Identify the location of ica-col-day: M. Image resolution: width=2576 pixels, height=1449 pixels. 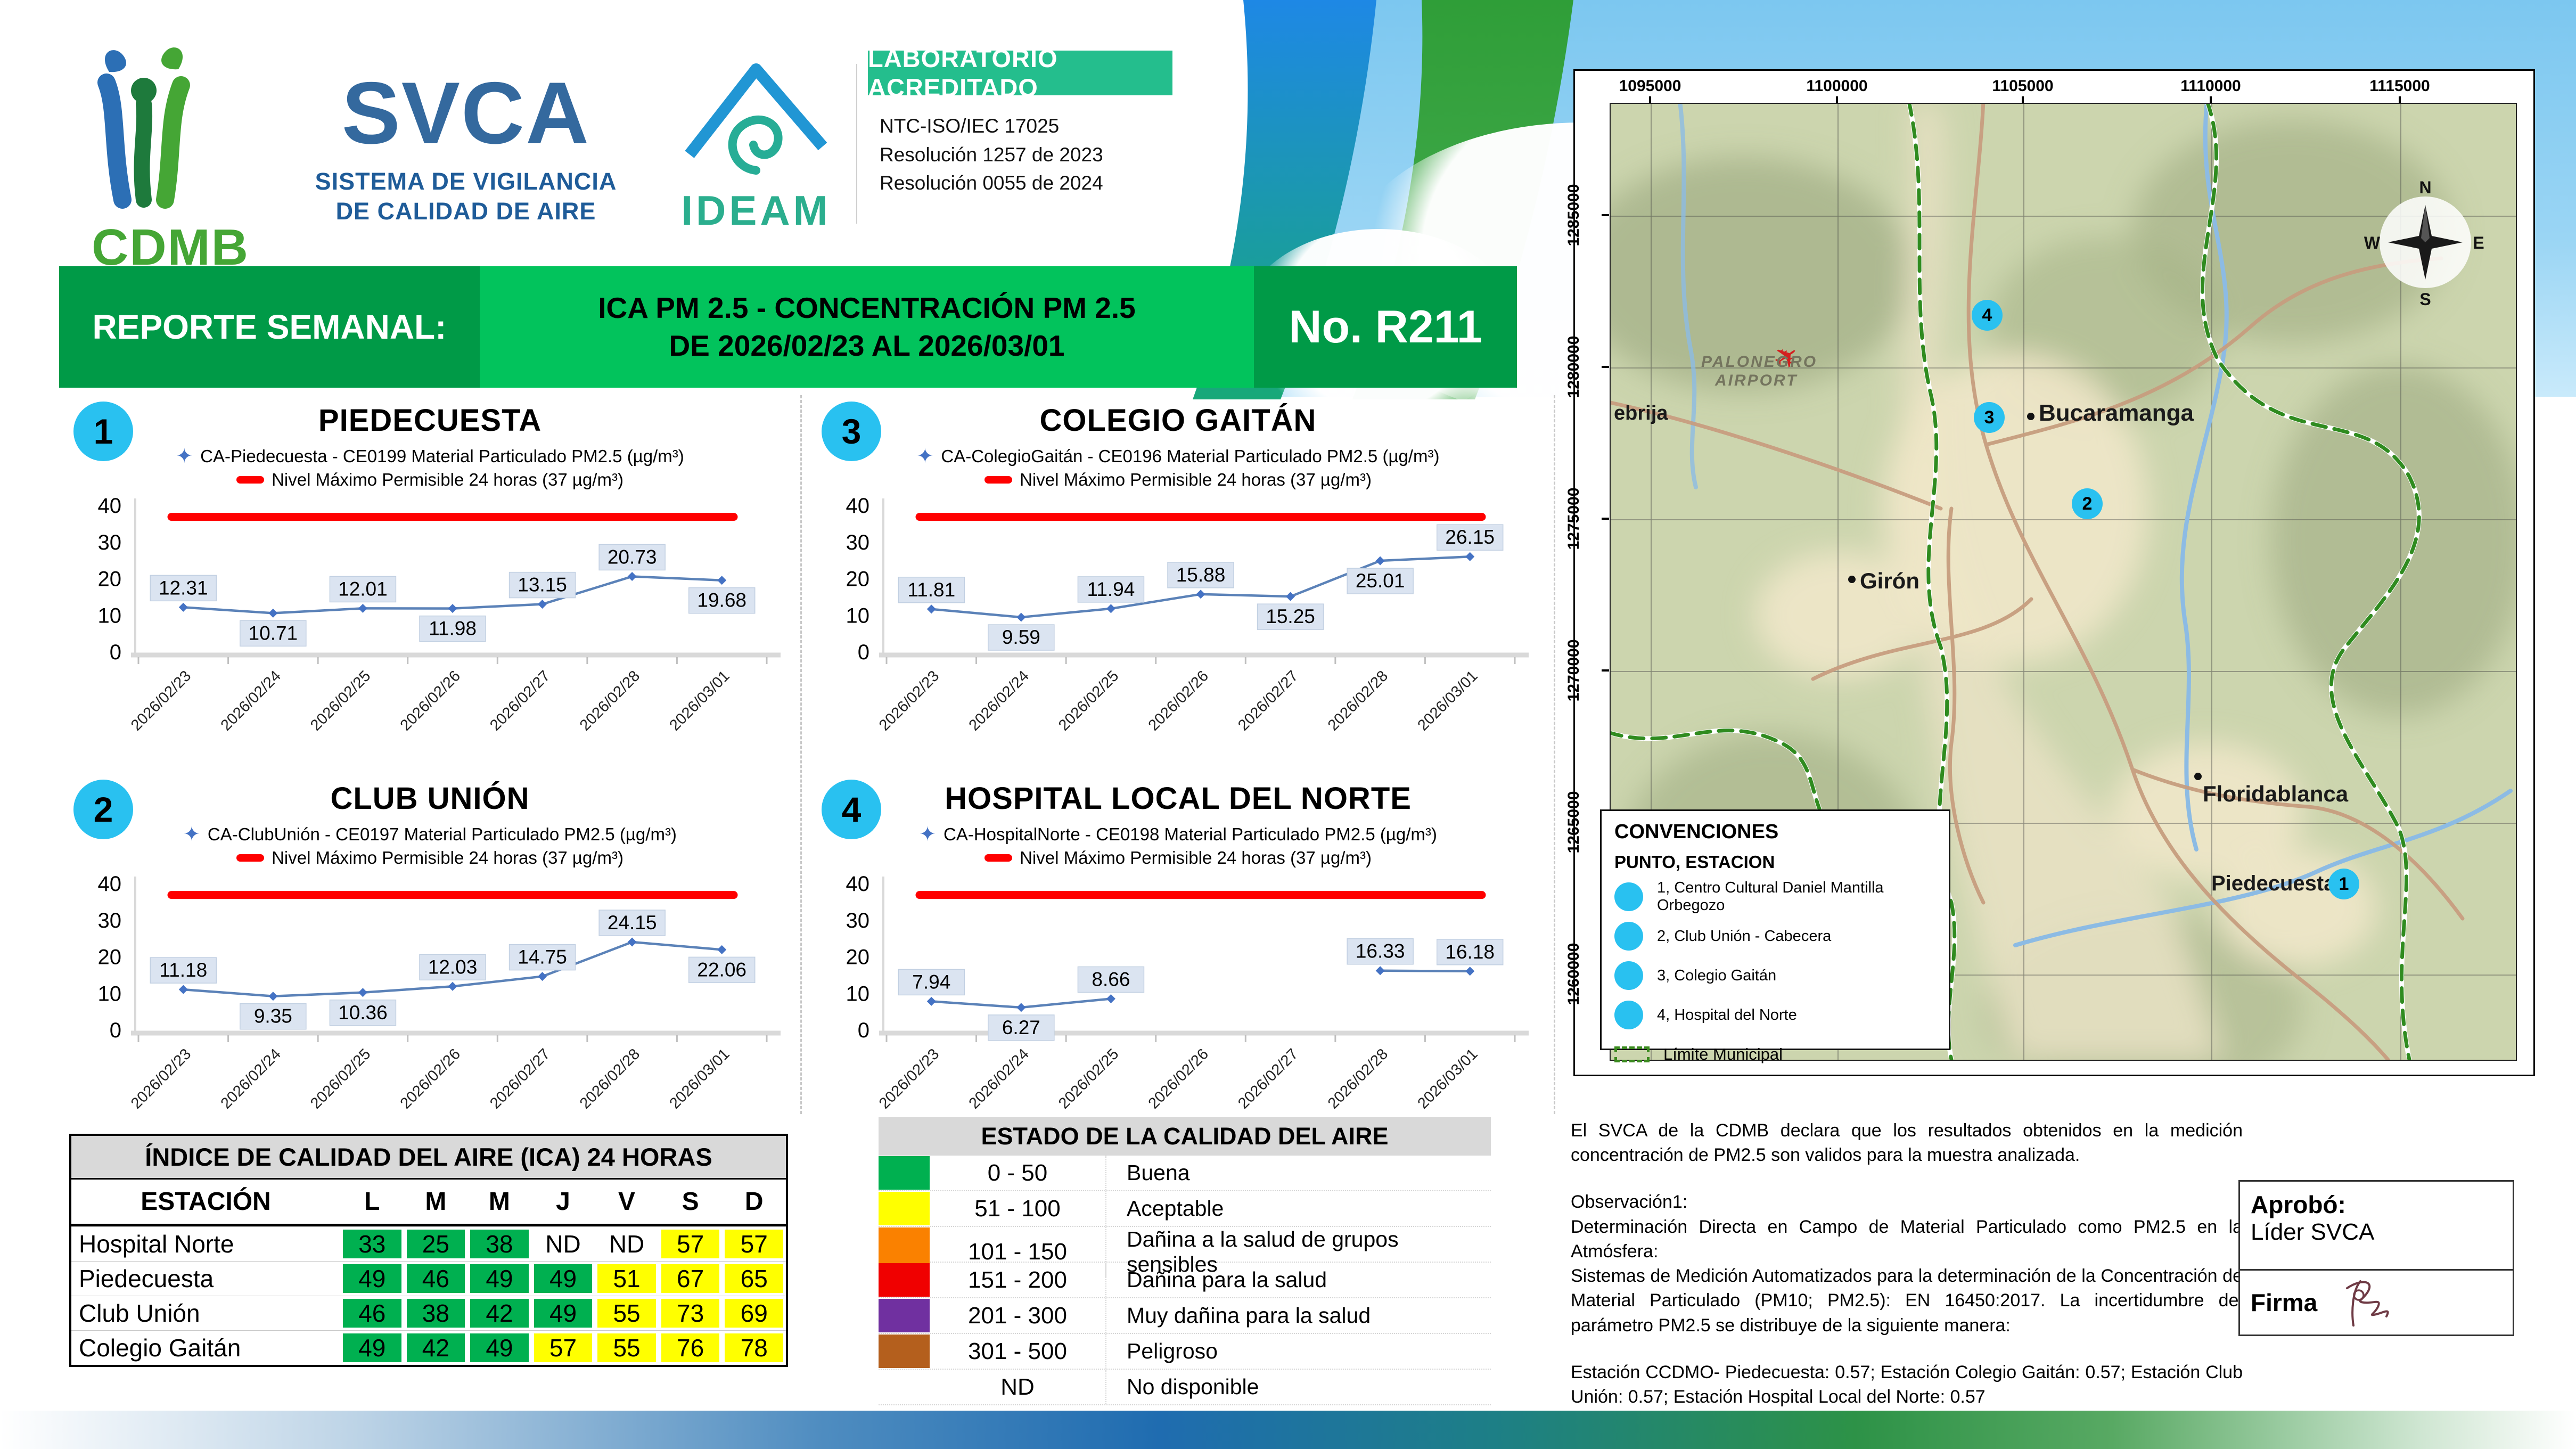
(436, 1202).